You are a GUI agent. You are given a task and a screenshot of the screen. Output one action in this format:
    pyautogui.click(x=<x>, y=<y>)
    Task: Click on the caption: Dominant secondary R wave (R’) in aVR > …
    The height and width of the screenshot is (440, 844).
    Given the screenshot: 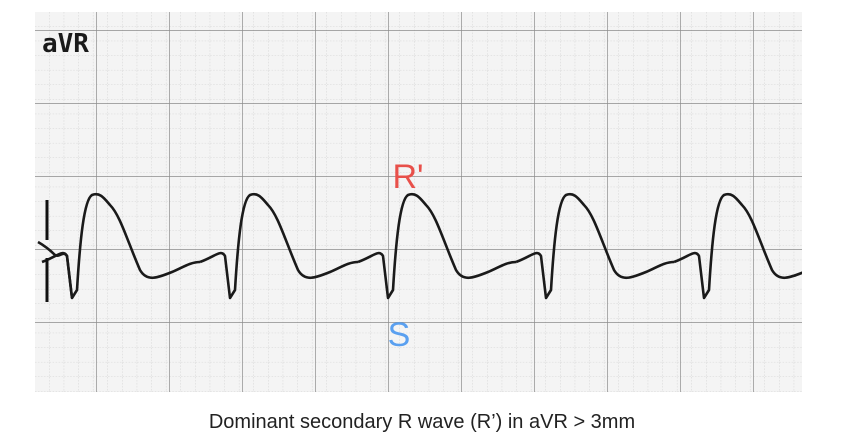 What is the action you would take?
    pyautogui.click(x=422, y=422)
    